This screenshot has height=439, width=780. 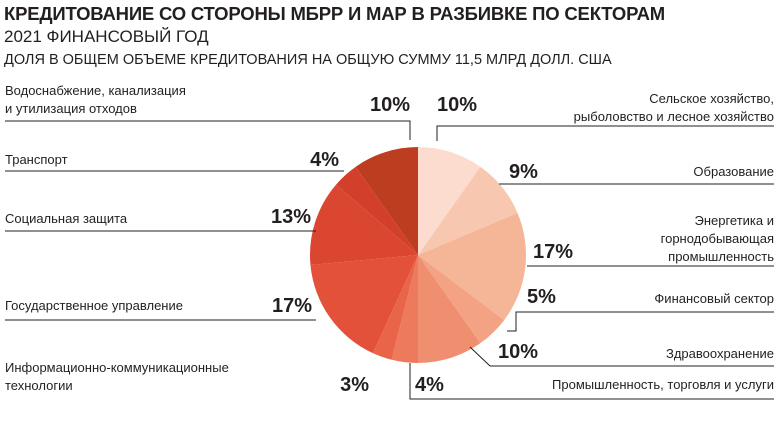 What do you see at coordinates (541, 297) in the screenshot?
I see `value-label-3: 5%` at bounding box center [541, 297].